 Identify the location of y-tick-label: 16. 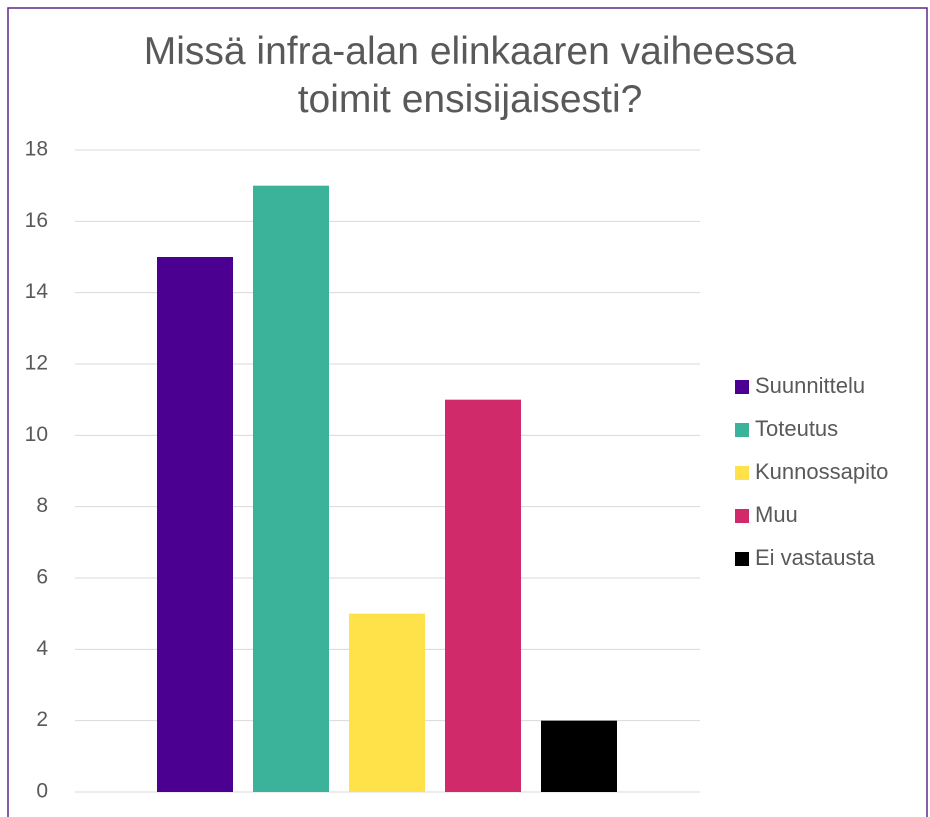
(36, 220).